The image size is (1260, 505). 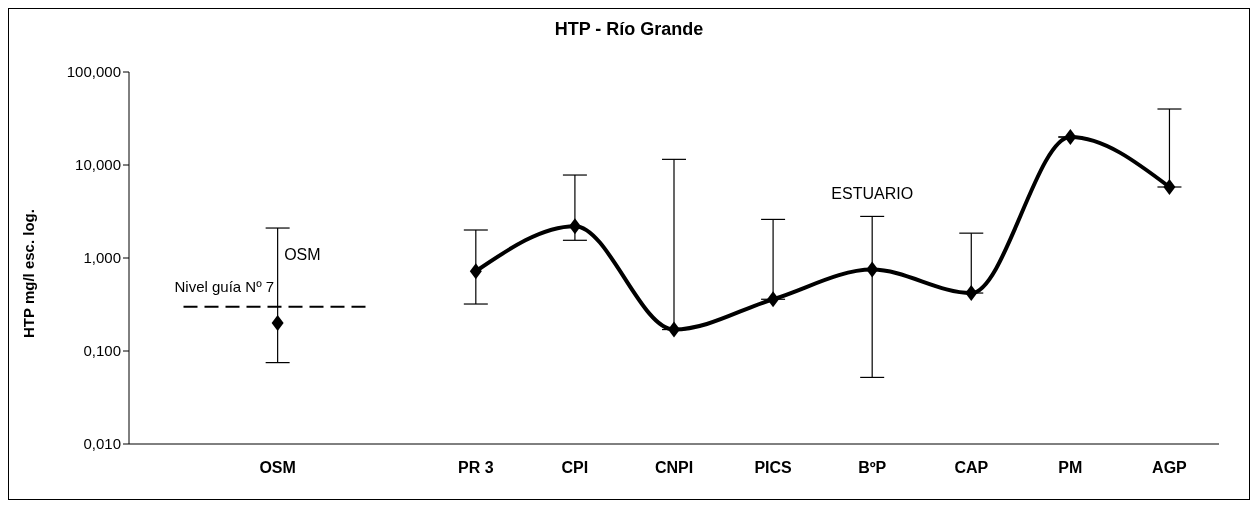 I want to click on ref-line-label: Nivel guía Nº 7, so click(x=224, y=287).